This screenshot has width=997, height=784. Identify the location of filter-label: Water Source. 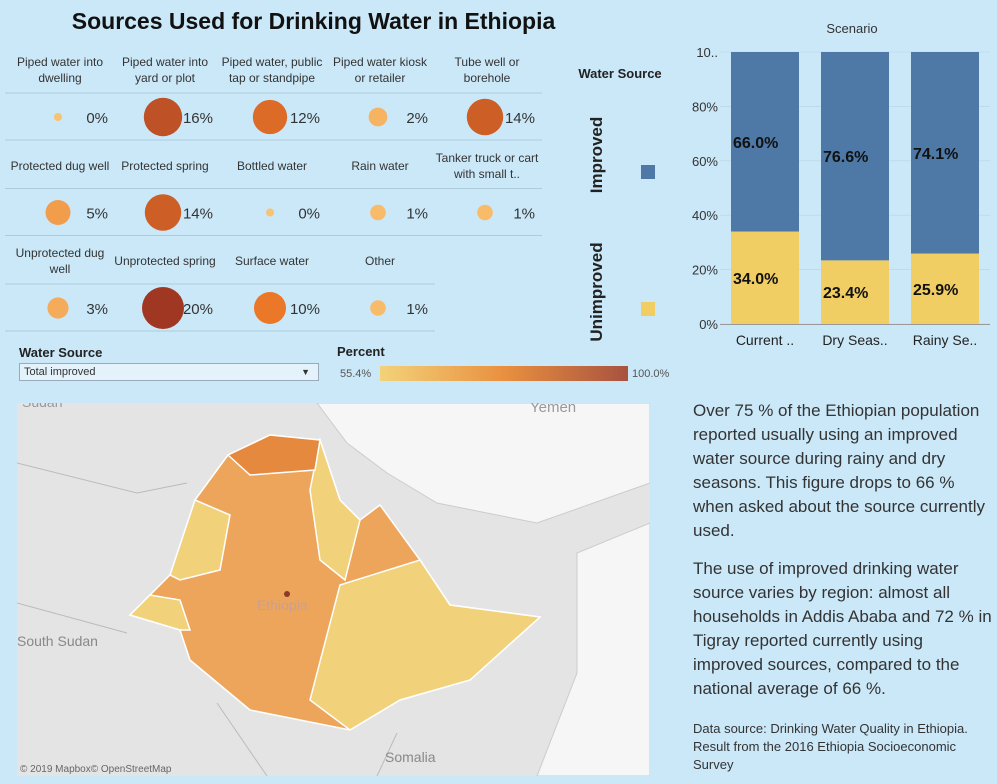
(61, 352).